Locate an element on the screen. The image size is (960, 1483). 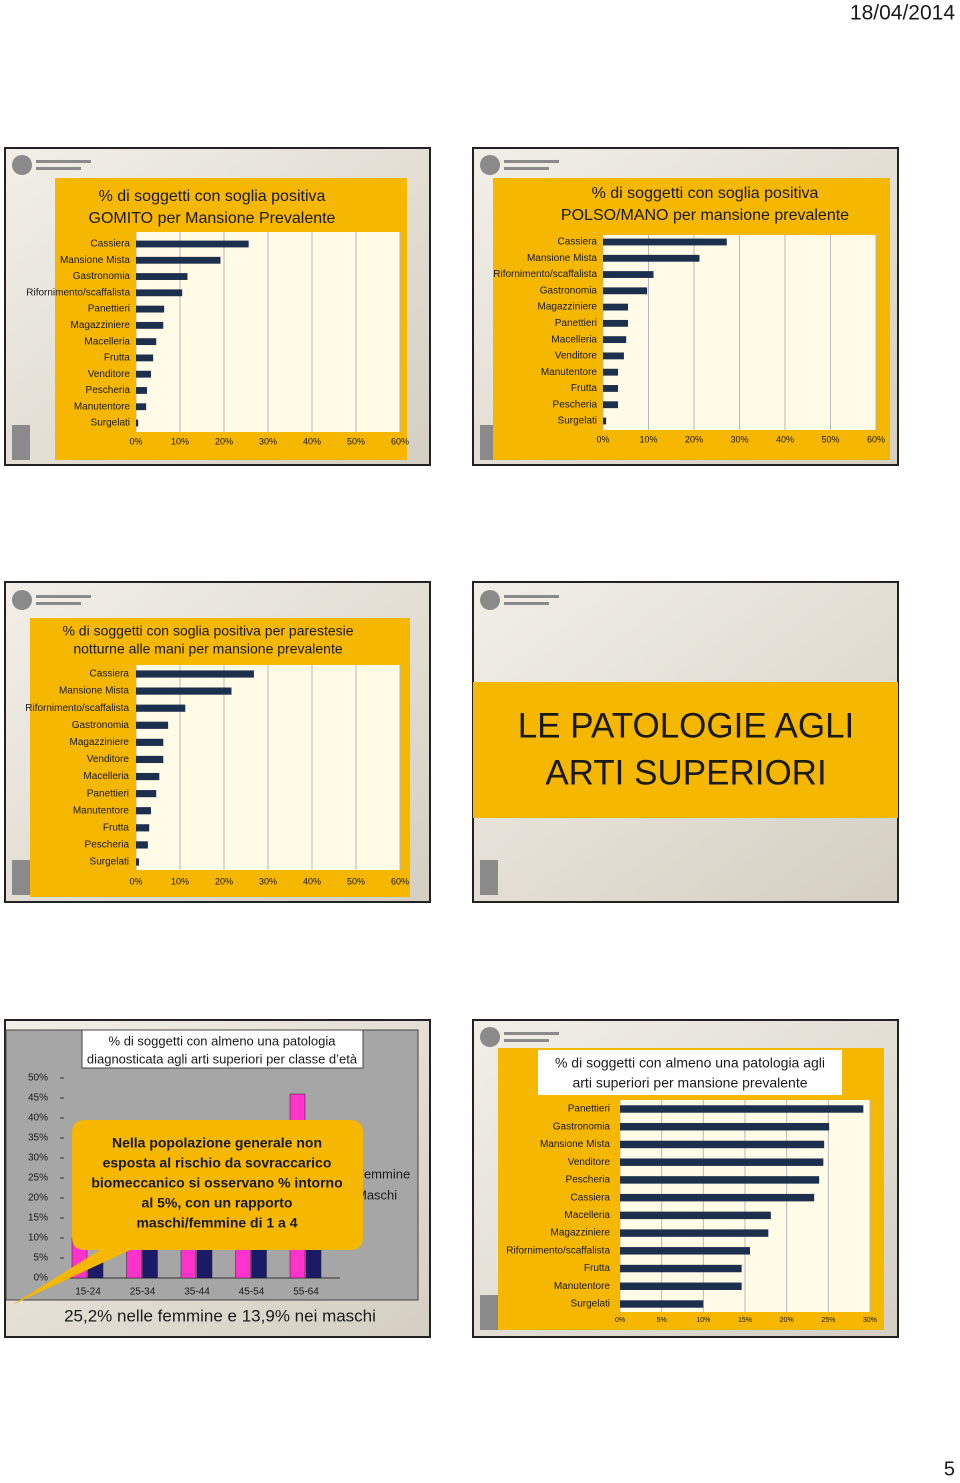
y-tick-label: Macelleria is located at coordinates (106, 776).